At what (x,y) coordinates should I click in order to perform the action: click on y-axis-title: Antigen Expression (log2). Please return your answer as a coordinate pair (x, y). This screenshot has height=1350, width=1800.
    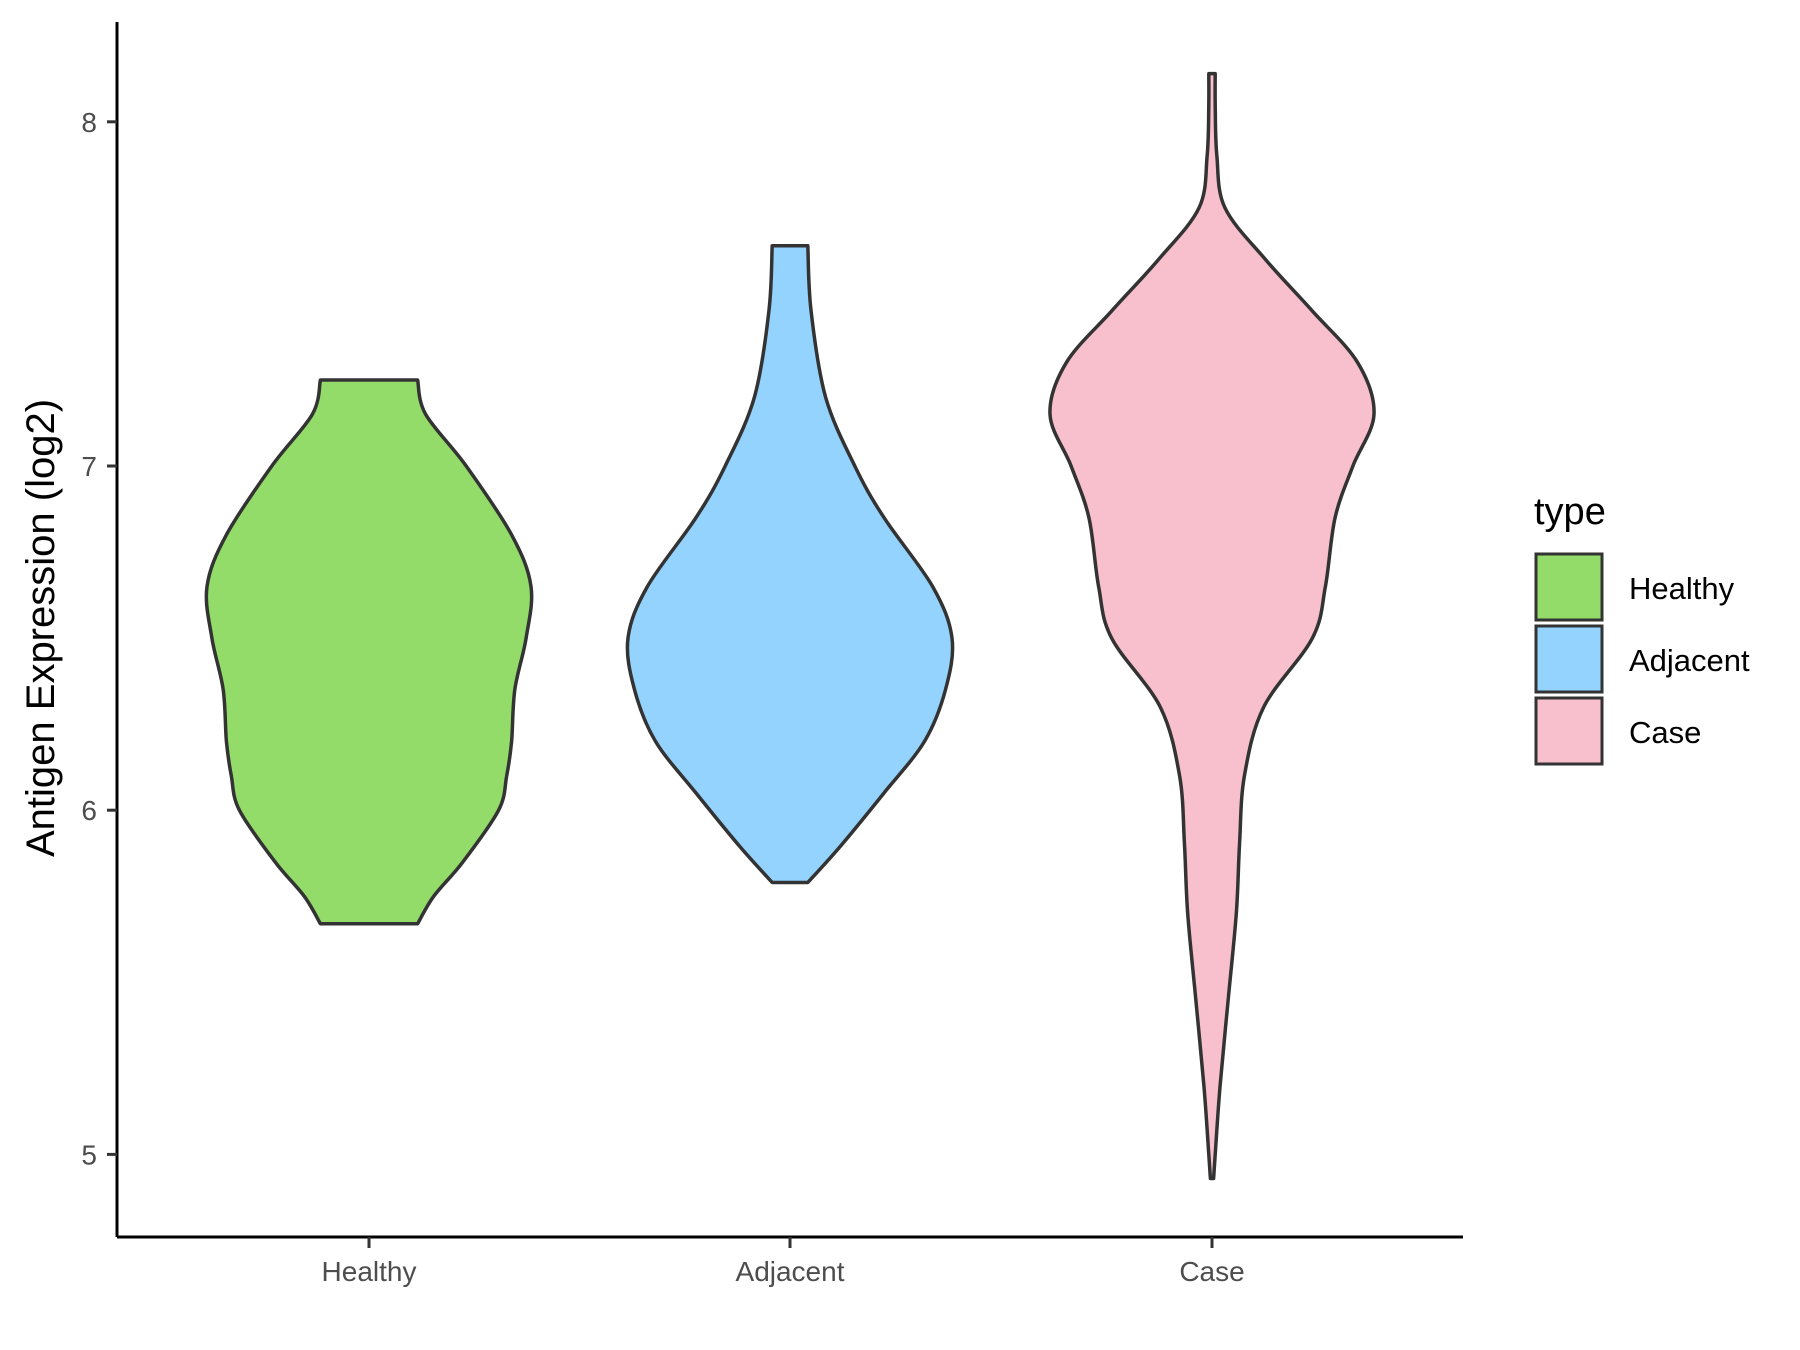
    Looking at the image, I should click on (41, 628).